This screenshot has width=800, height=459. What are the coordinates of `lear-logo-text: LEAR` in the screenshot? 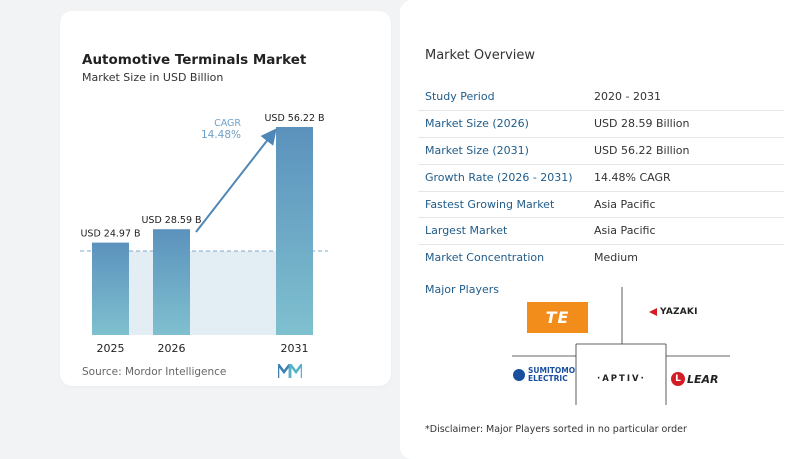 It's located at (703, 379).